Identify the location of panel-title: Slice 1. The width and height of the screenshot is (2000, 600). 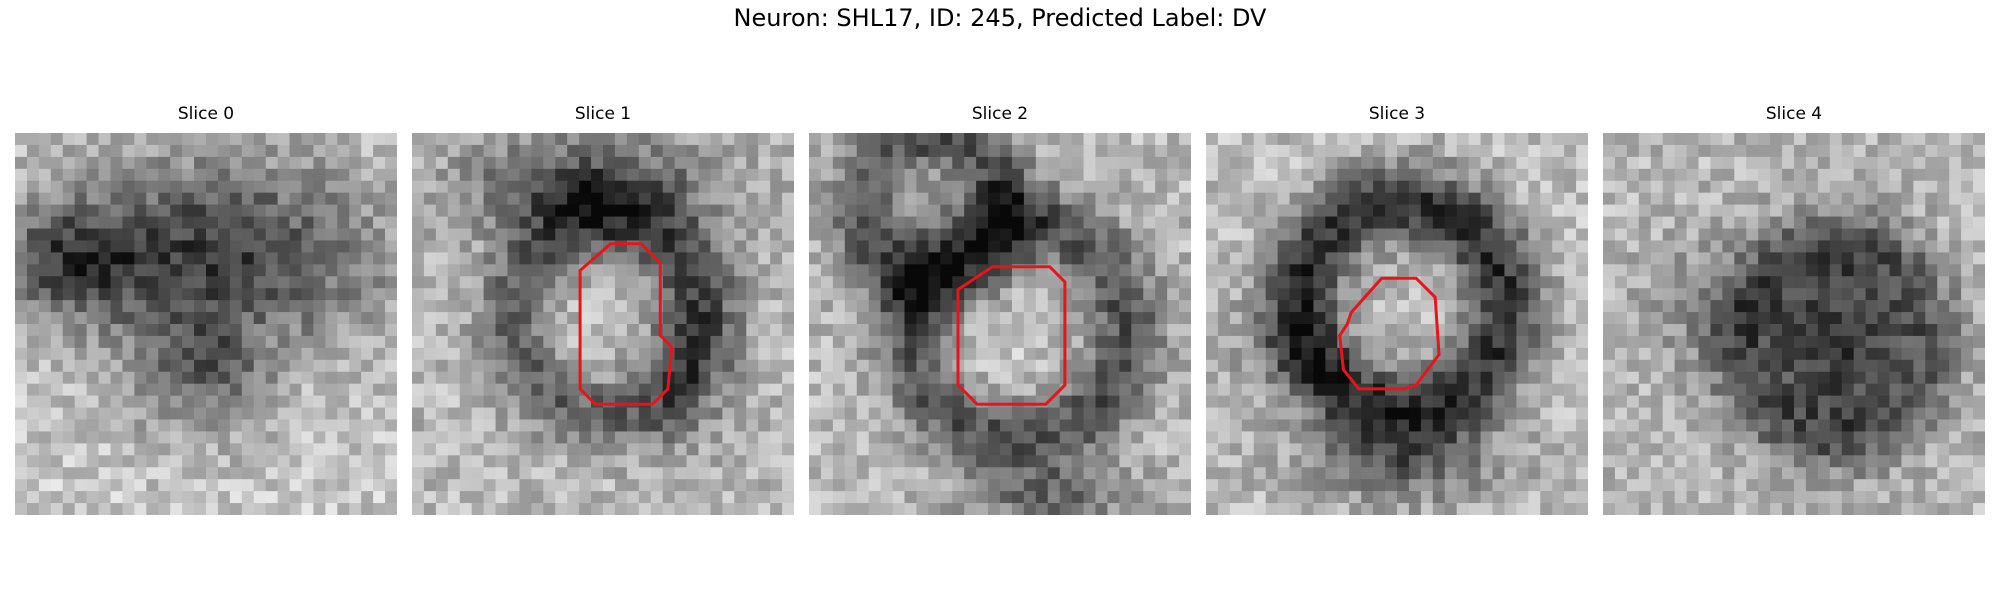
(603, 114).